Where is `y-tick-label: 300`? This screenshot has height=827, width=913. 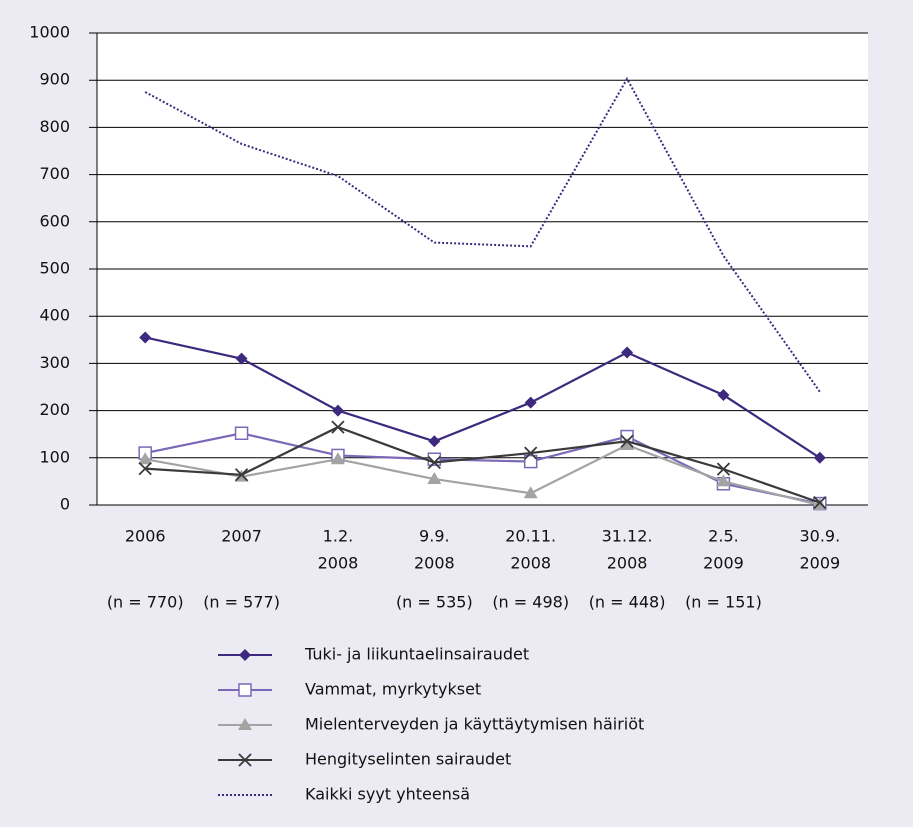
y-tick-label: 300 is located at coordinates (54, 362).